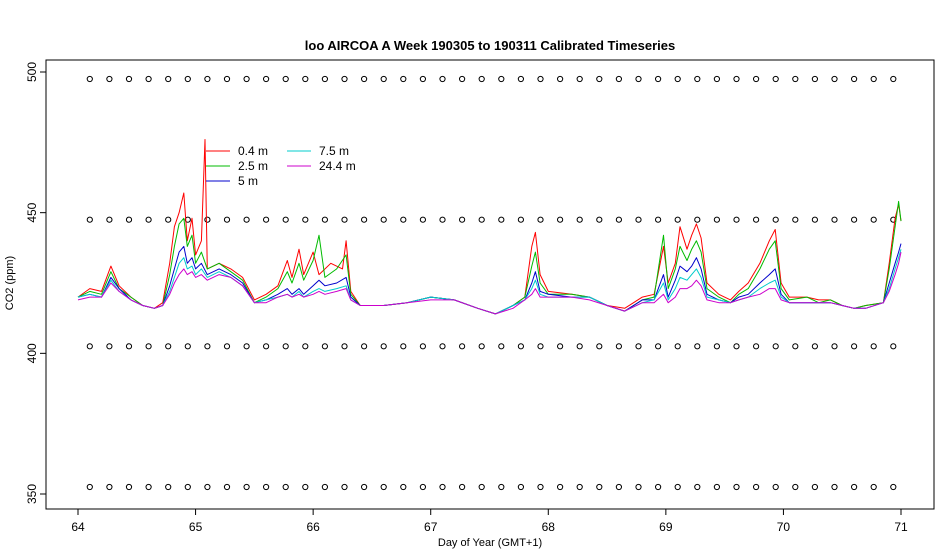  Describe the element at coordinates (337, 166) in the screenshot. I see `legend-label: 24.4 m` at that location.